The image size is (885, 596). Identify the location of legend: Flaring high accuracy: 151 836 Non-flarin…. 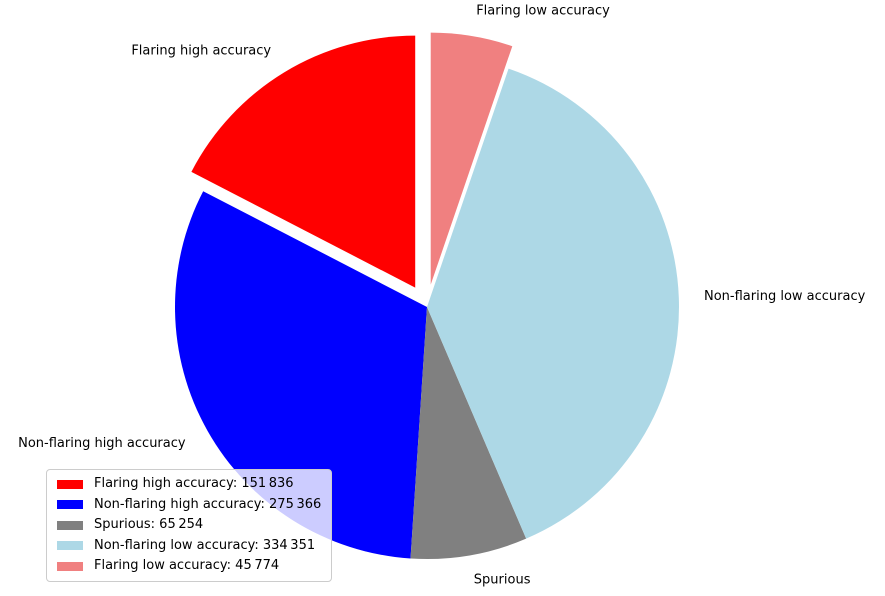
(189, 525).